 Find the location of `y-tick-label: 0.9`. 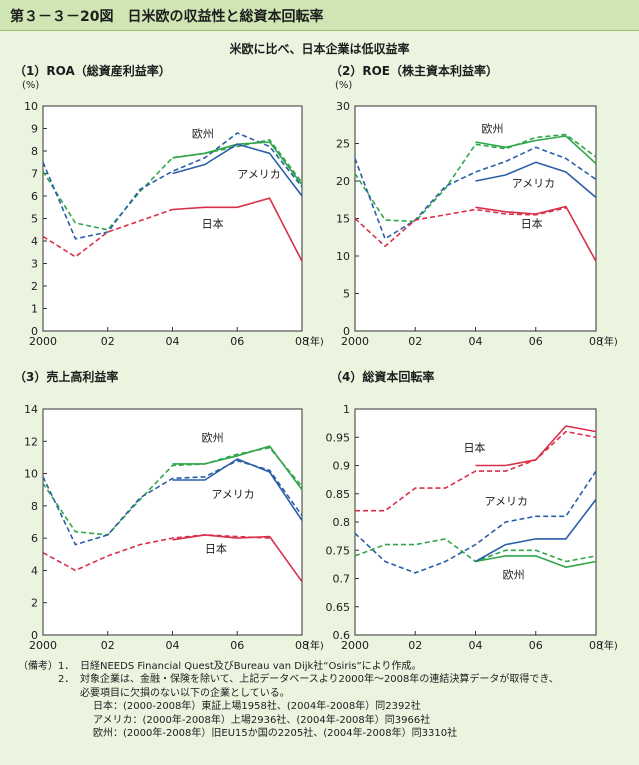

y-tick-label: 0.9 is located at coordinates (342, 466).